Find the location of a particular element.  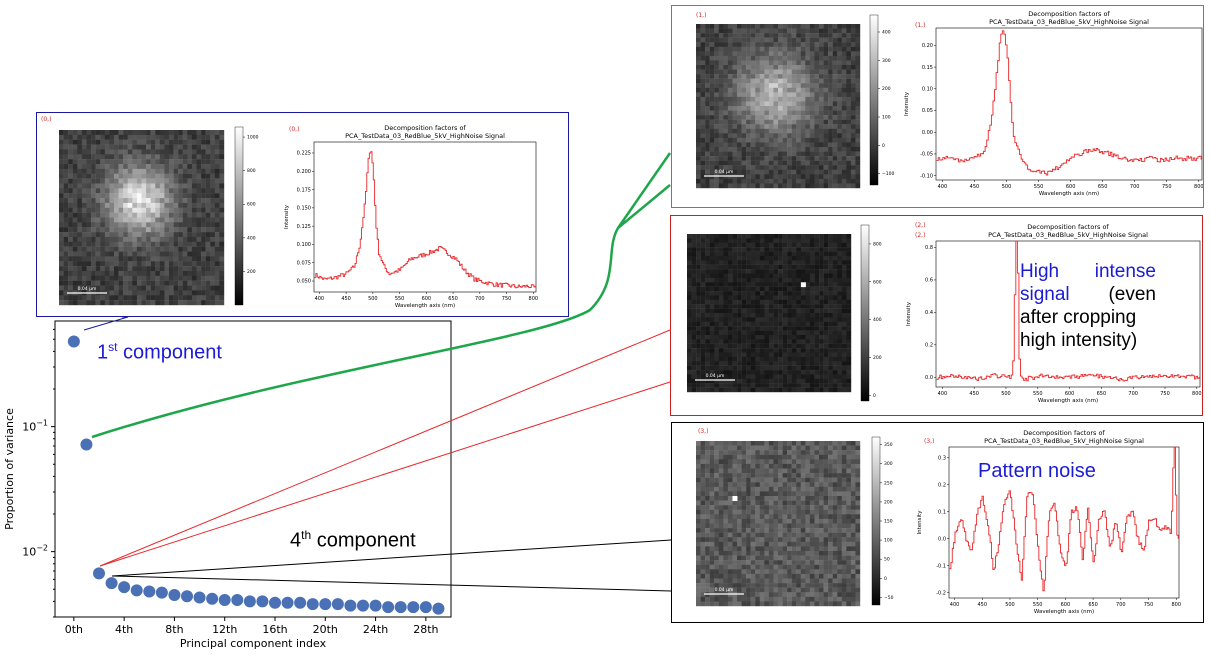

x-tick-label: 0th is located at coordinates (74, 629).